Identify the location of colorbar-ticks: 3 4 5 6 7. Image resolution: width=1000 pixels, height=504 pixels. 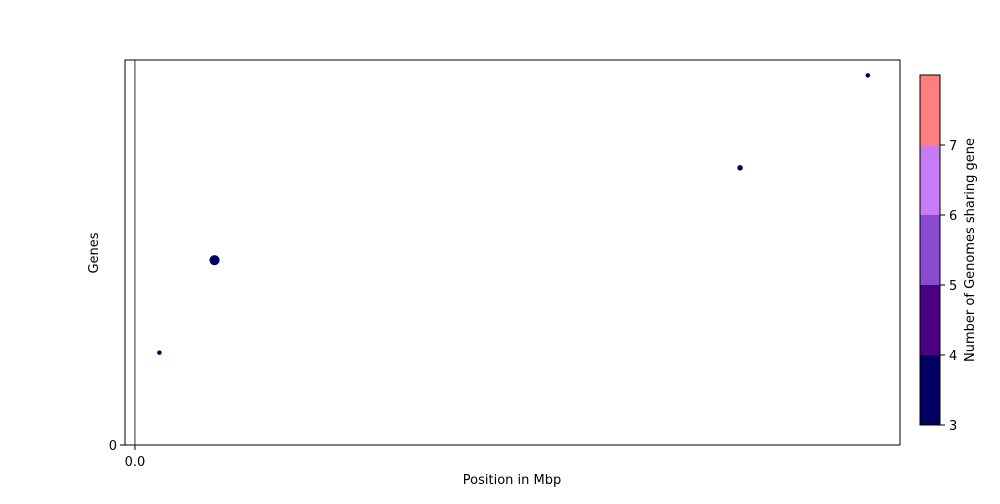
(948, 286).